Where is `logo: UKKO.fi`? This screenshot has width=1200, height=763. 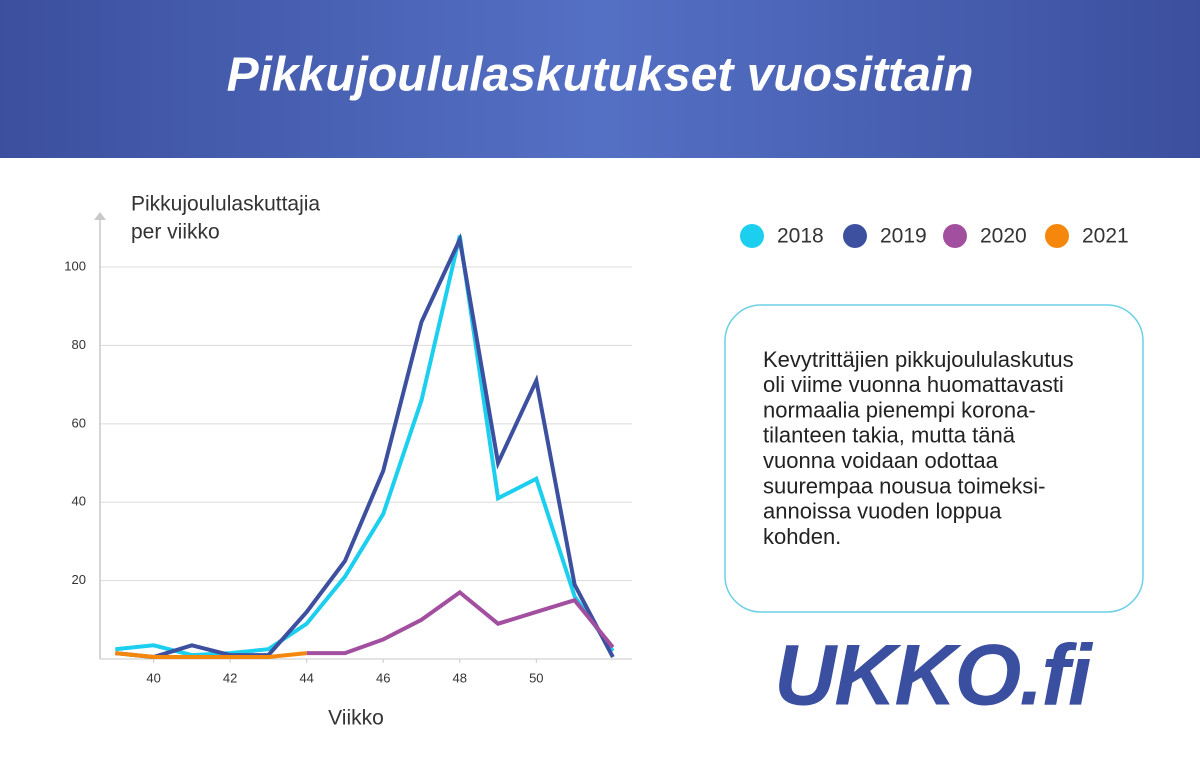 logo: UKKO.fi is located at coordinates (934, 676).